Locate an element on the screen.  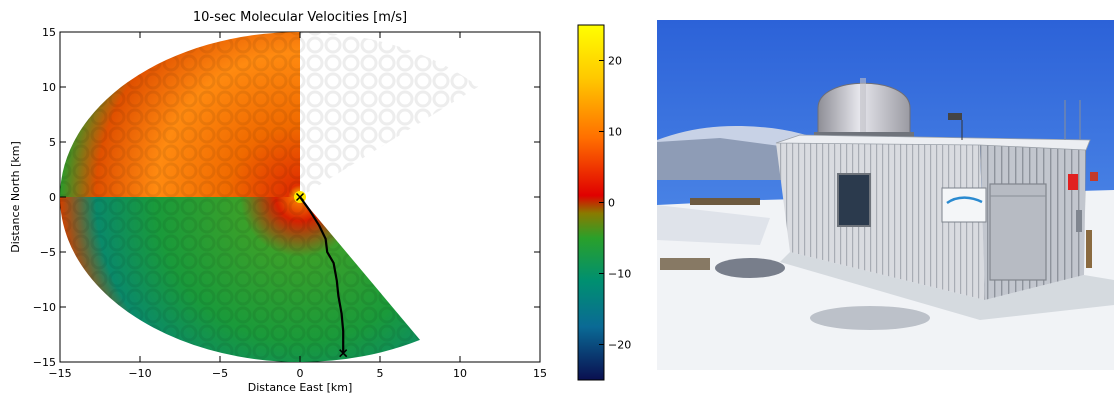
track-line-group is located at coordinates (321, 275).